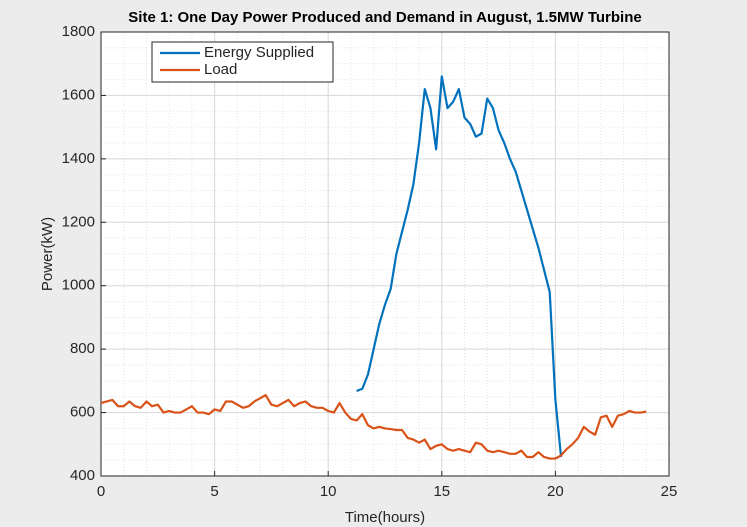  What do you see at coordinates (78, 221) in the screenshot?
I see `y-tick-label: 1200` at bounding box center [78, 221].